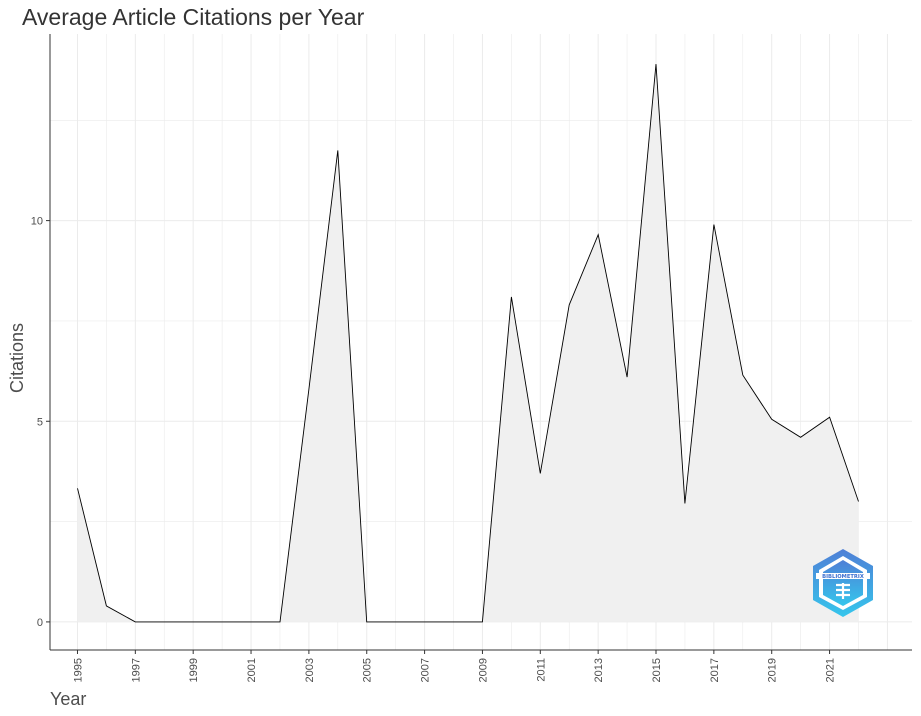 The width and height of the screenshot is (921, 716). What do you see at coordinates (193, 17) in the screenshot?
I see `chart-title: Average Article Citations per Year` at bounding box center [193, 17].